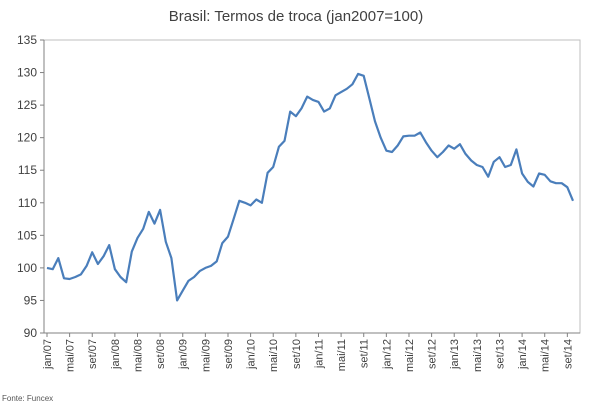 This screenshot has width=592, height=407. I want to click on x-tick-label: mai/08, so click(138, 355).